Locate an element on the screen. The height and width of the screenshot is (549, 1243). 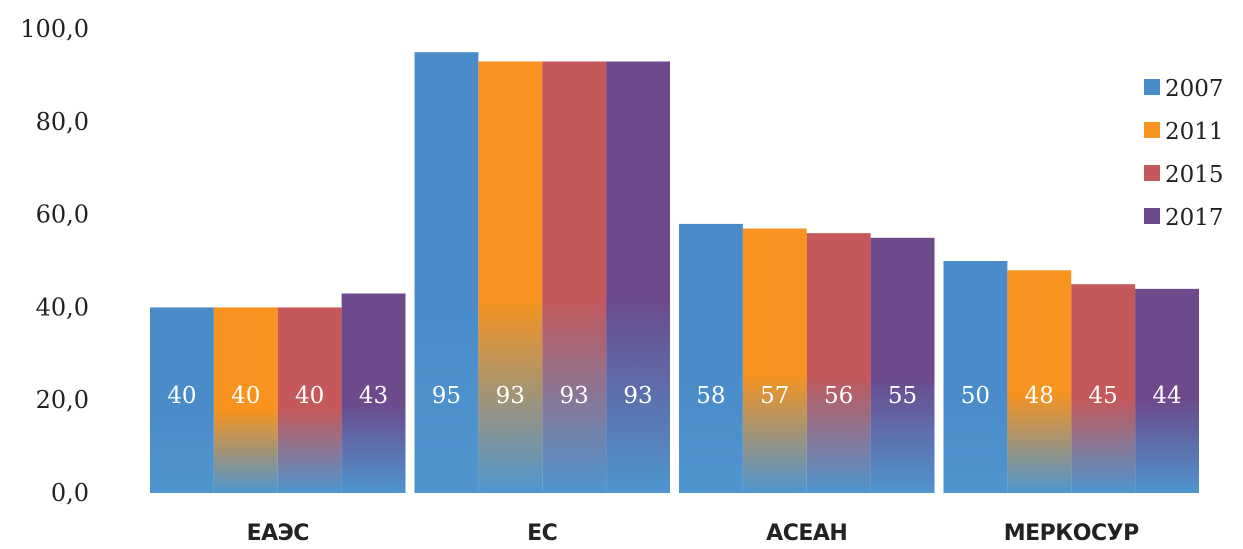
legend-label: 2007 is located at coordinates (1194, 89).